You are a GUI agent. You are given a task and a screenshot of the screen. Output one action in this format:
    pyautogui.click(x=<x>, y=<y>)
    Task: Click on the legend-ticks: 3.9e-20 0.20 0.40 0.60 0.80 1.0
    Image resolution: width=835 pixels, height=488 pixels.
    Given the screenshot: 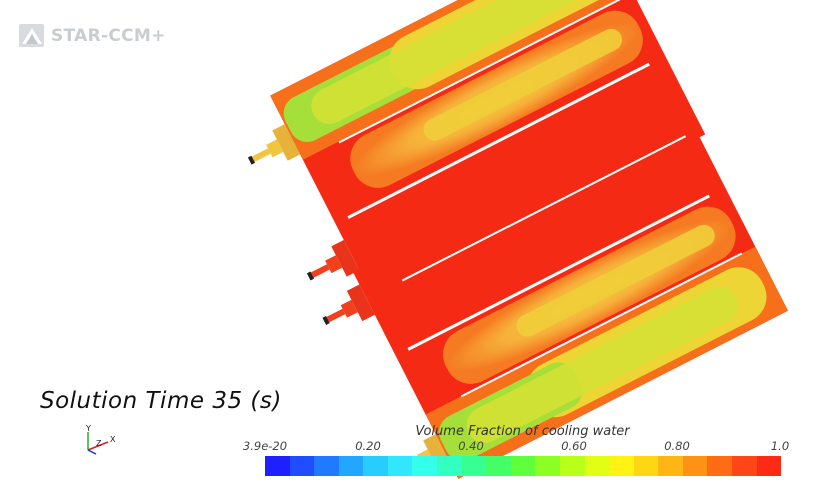 What is the action you would take?
    pyautogui.click(x=527, y=447)
    